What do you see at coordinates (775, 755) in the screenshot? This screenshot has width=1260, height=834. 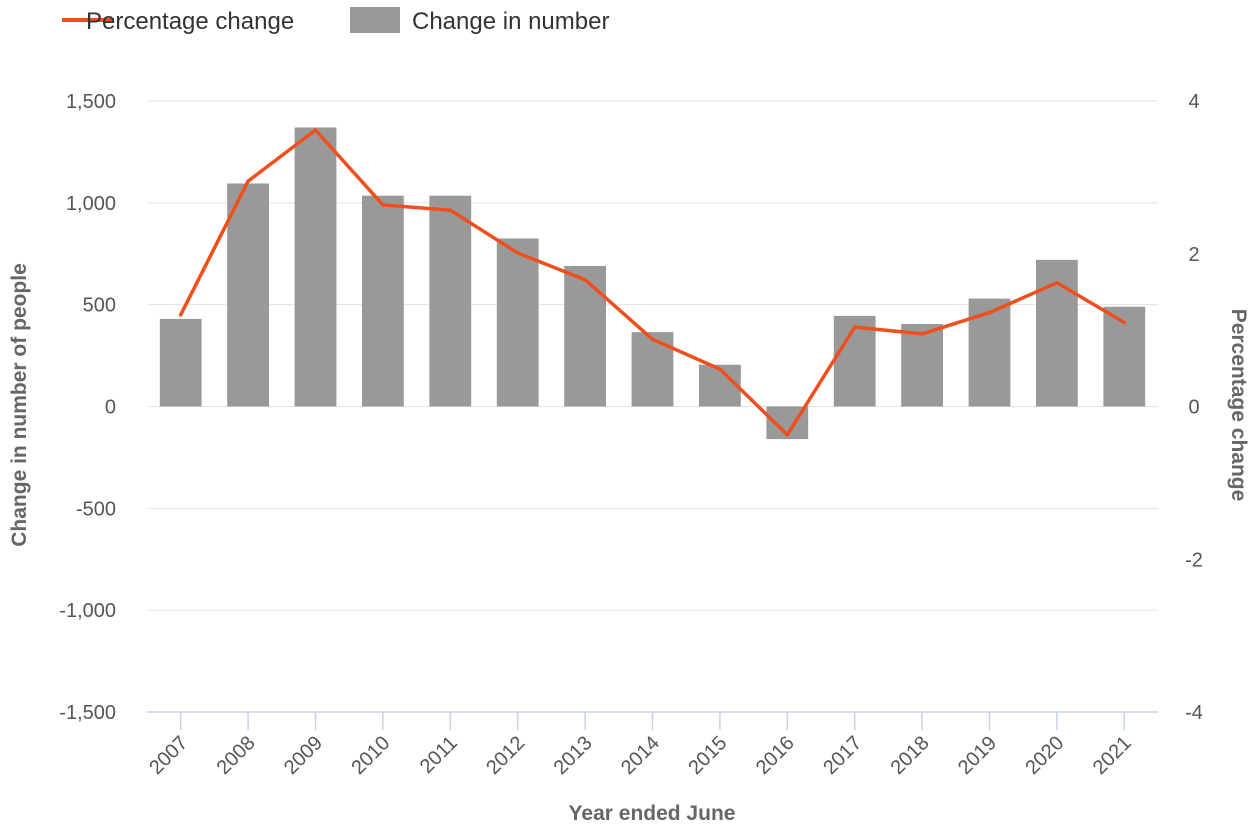 I see `x-tick-label: 2016` at bounding box center [775, 755].